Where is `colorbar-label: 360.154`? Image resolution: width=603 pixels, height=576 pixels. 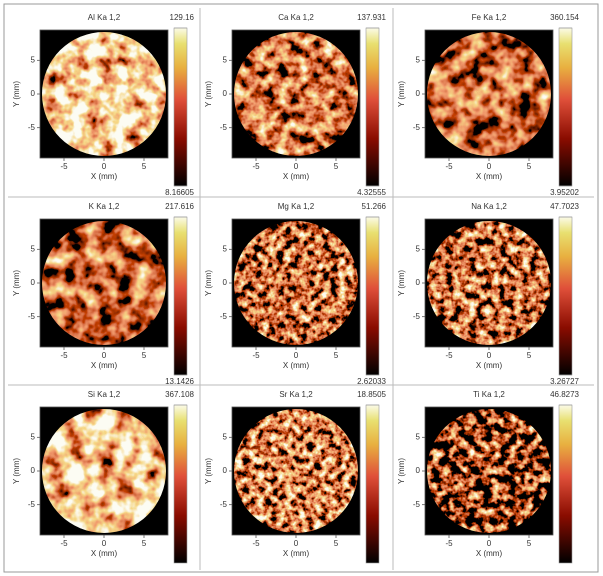 colorbar-label: 360.154 is located at coordinates (564, 17).